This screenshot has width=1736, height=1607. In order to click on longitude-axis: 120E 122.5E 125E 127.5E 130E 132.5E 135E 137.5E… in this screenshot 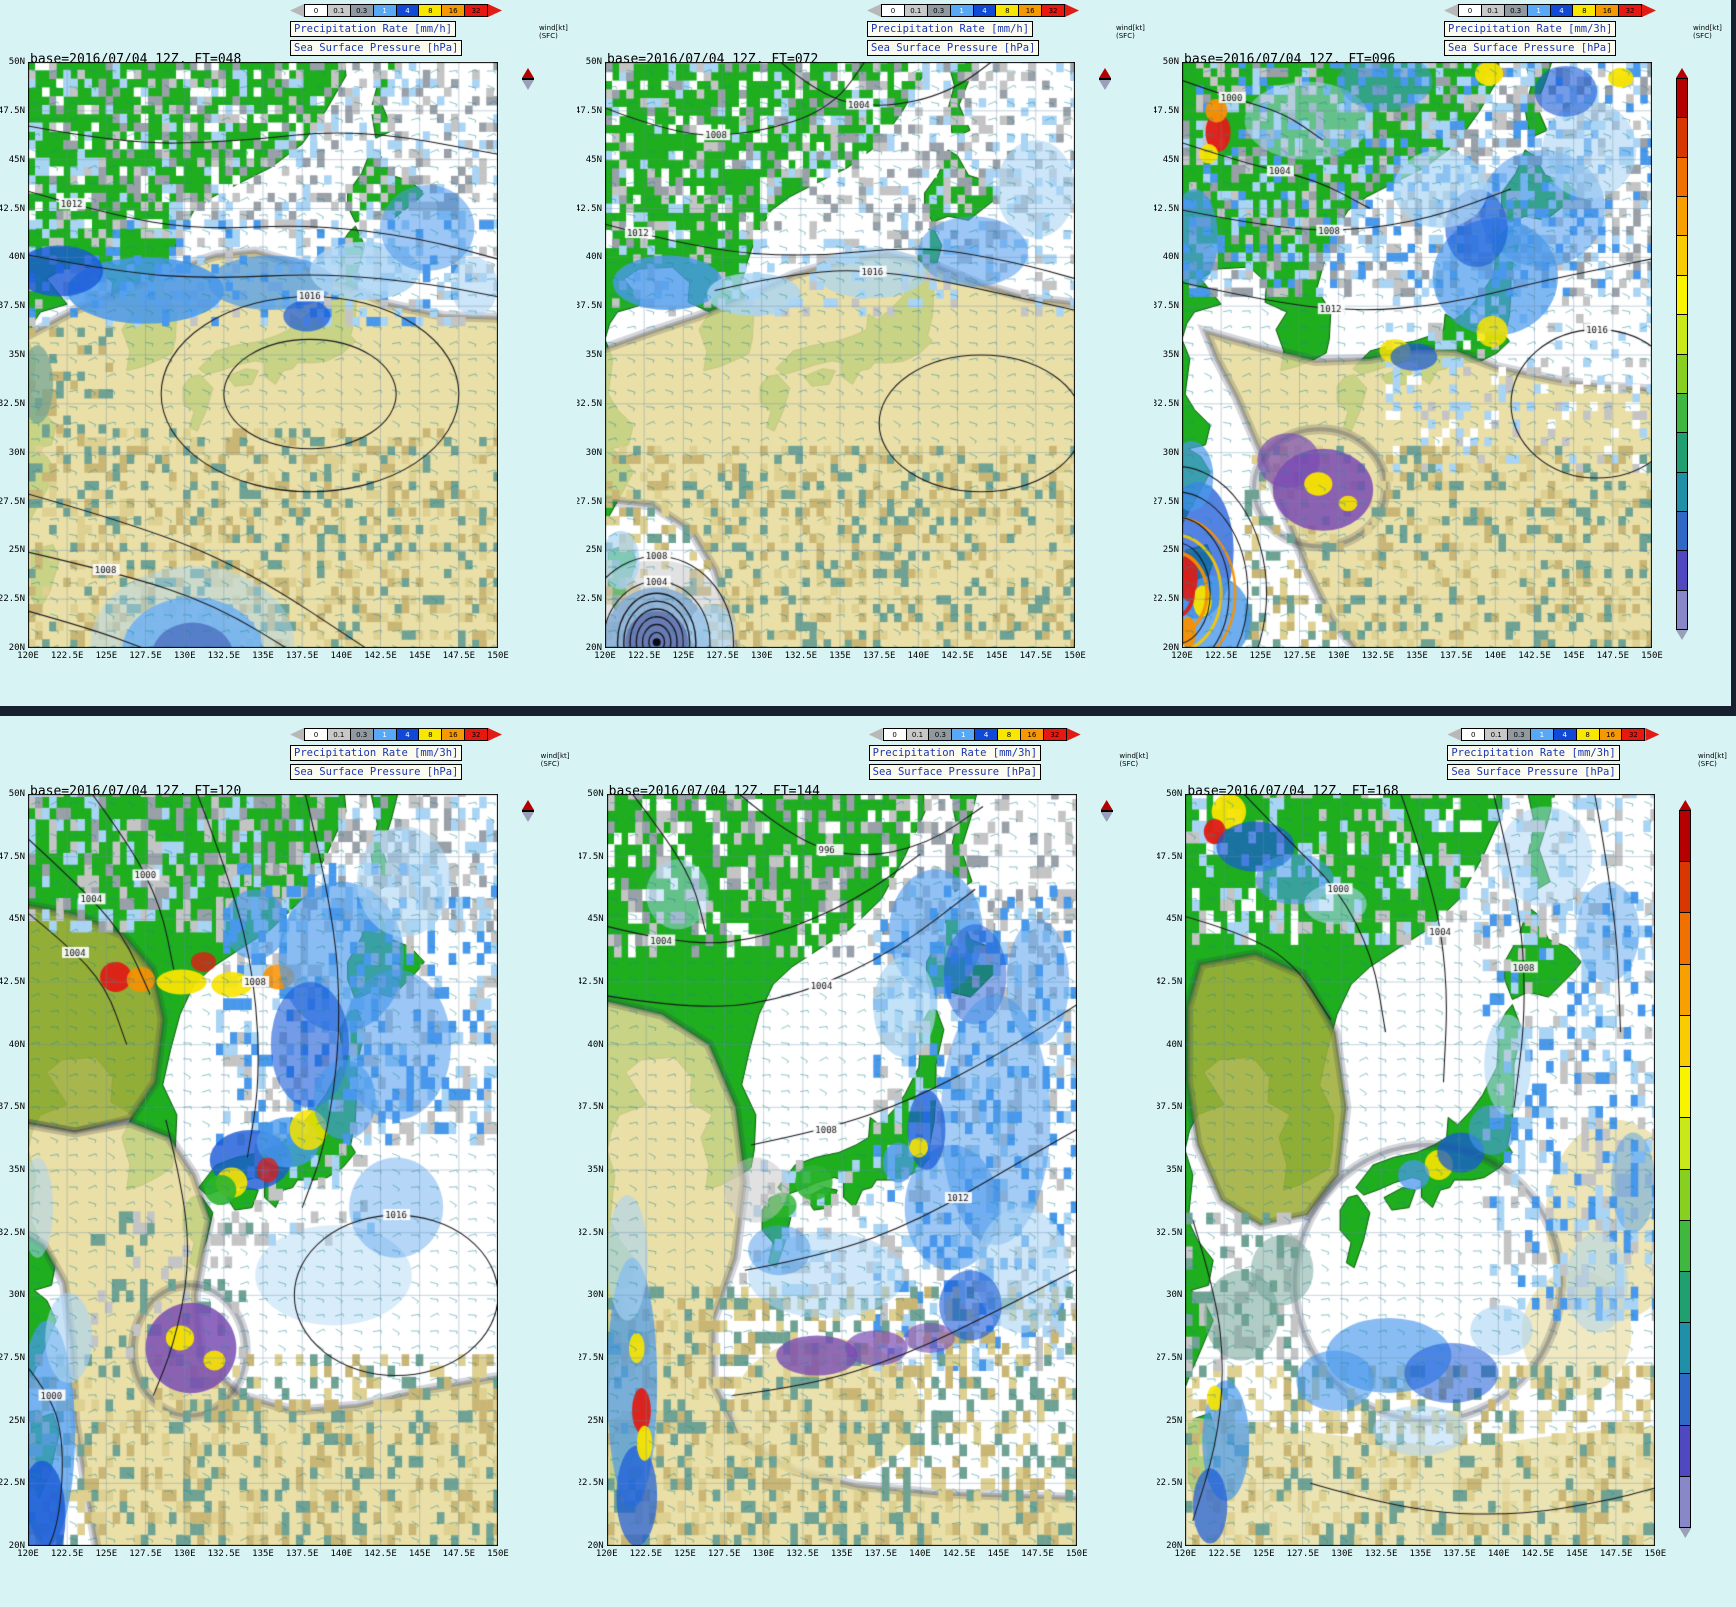, I will do `click(1446, 1554)`.